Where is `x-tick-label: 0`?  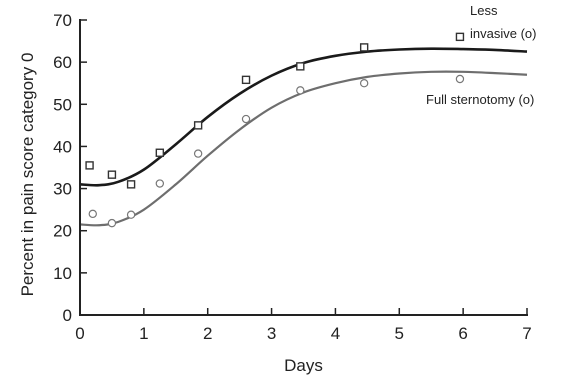 x-tick-label: 0 is located at coordinates (79, 333).